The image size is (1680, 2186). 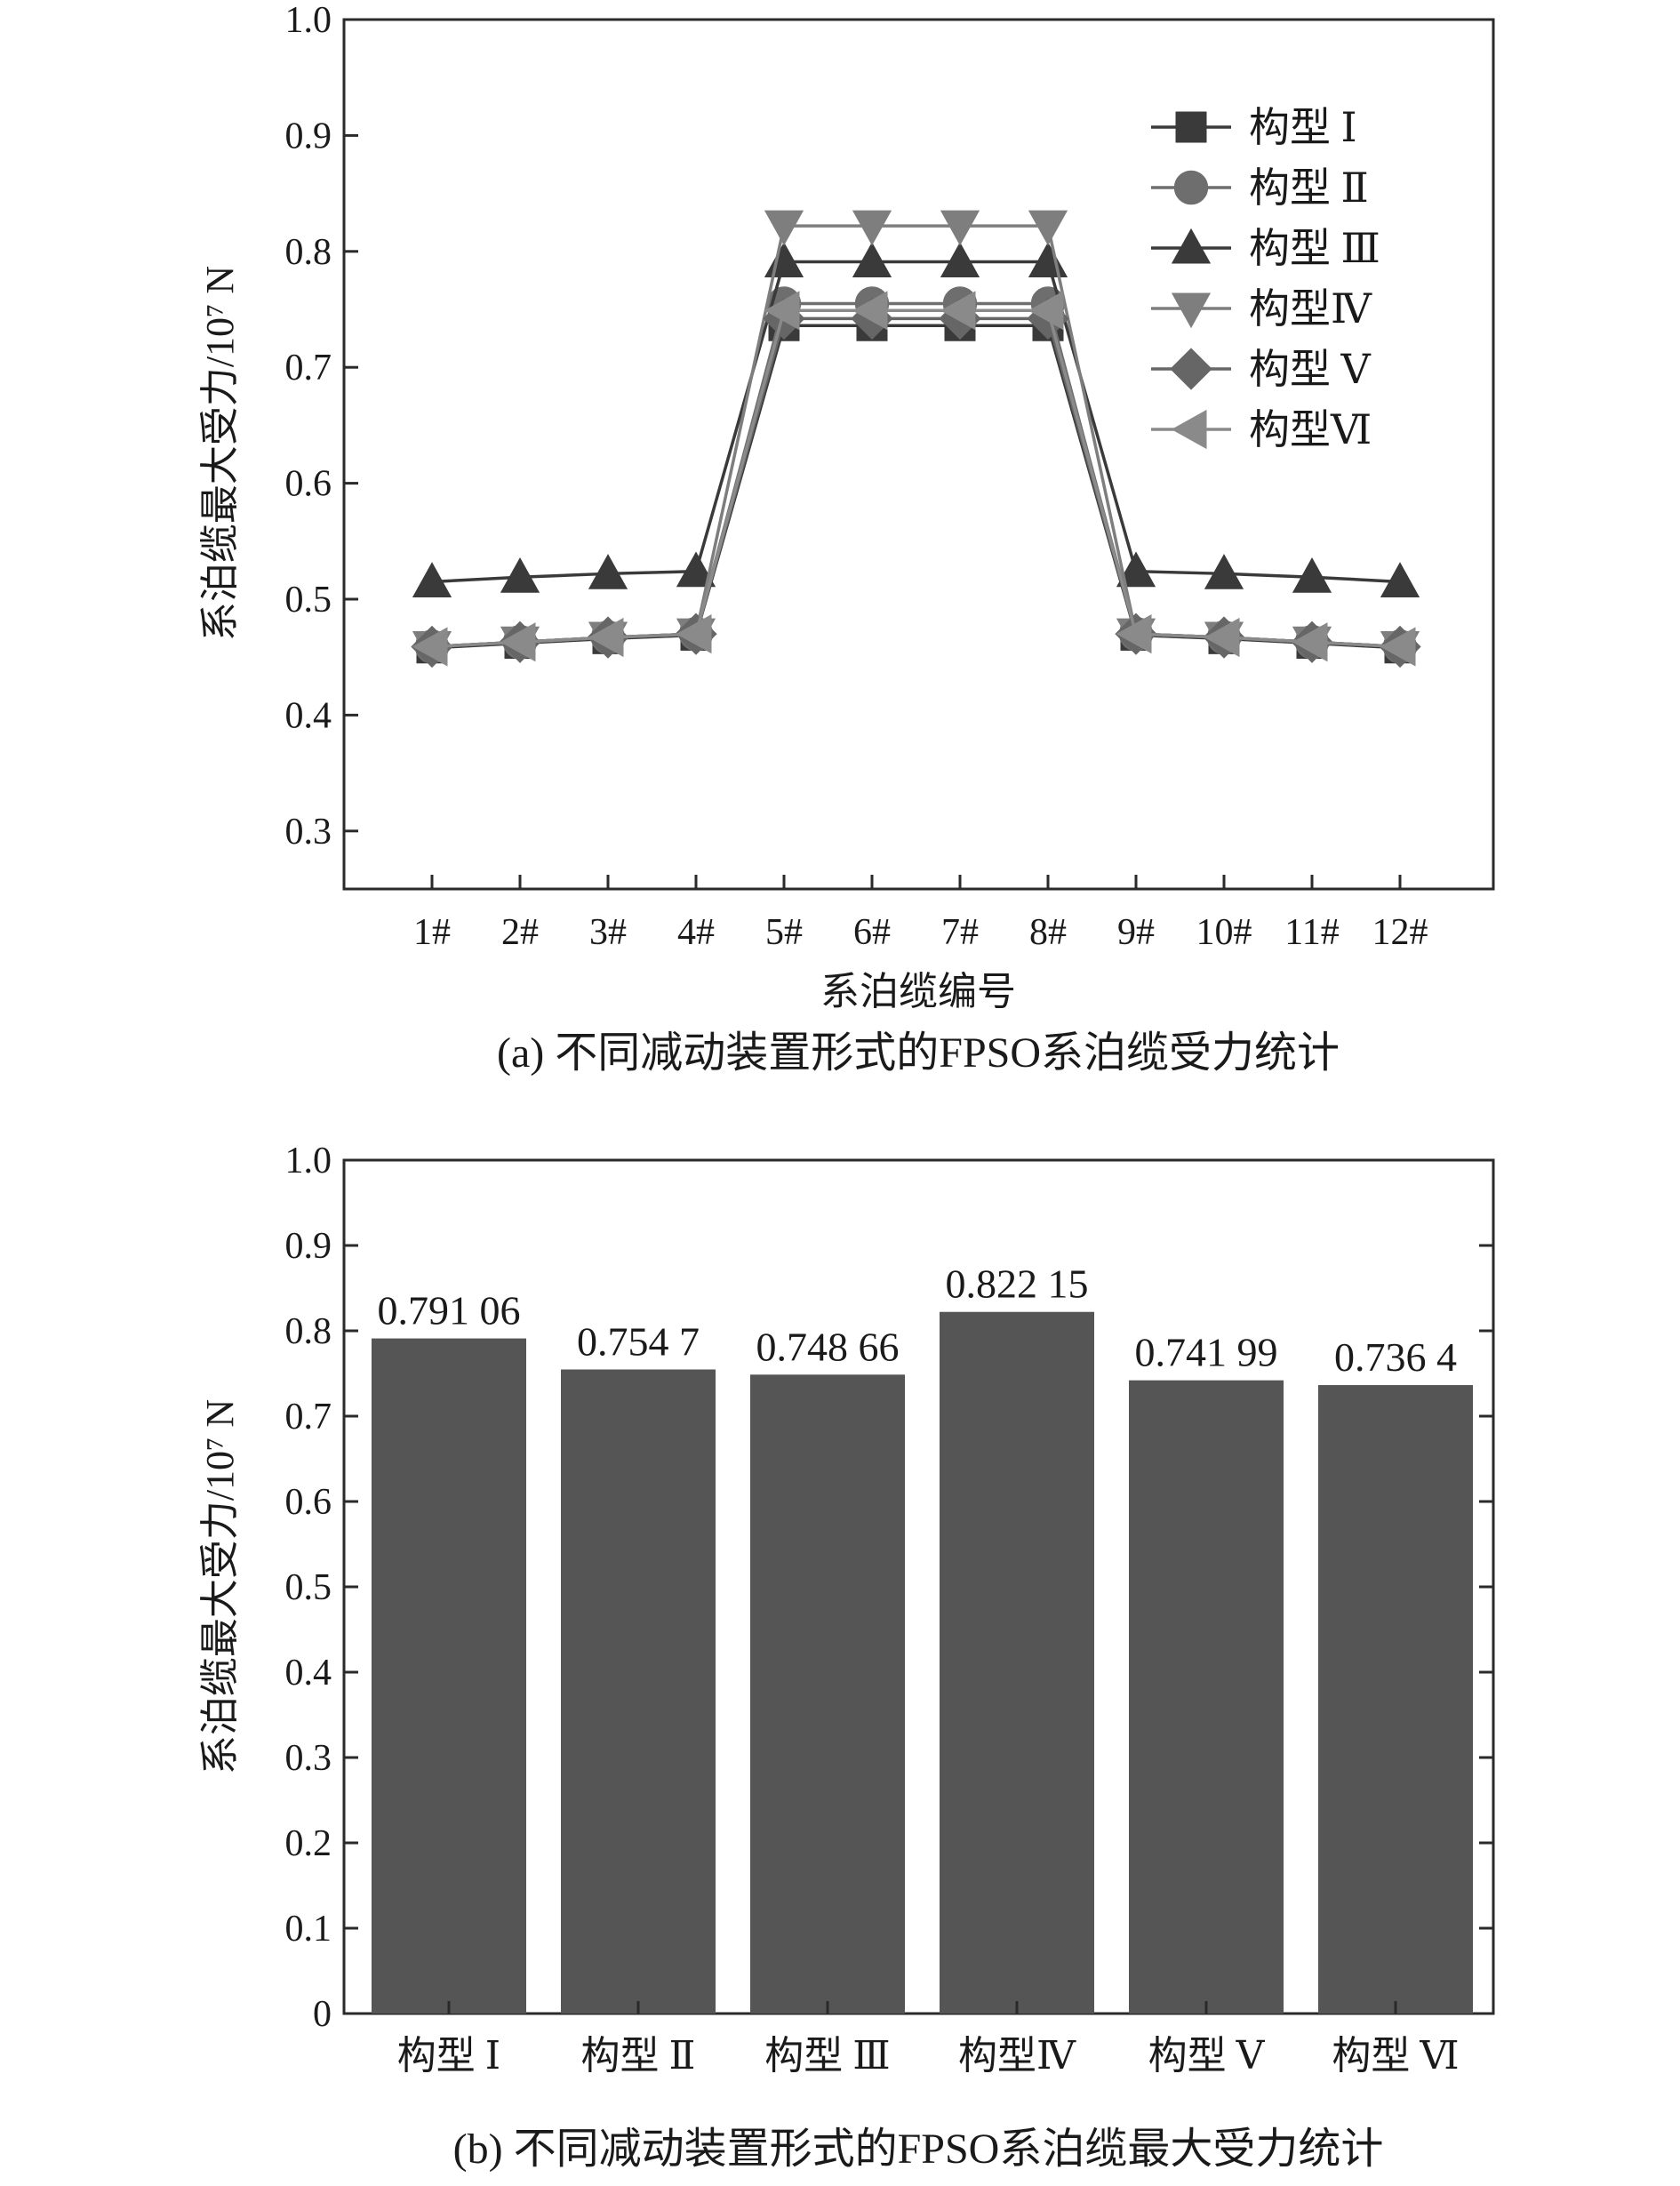 What do you see at coordinates (1395, 1357) in the screenshot?
I see `bar-value-label: 0.736 4` at bounding box center [1395, 1357].